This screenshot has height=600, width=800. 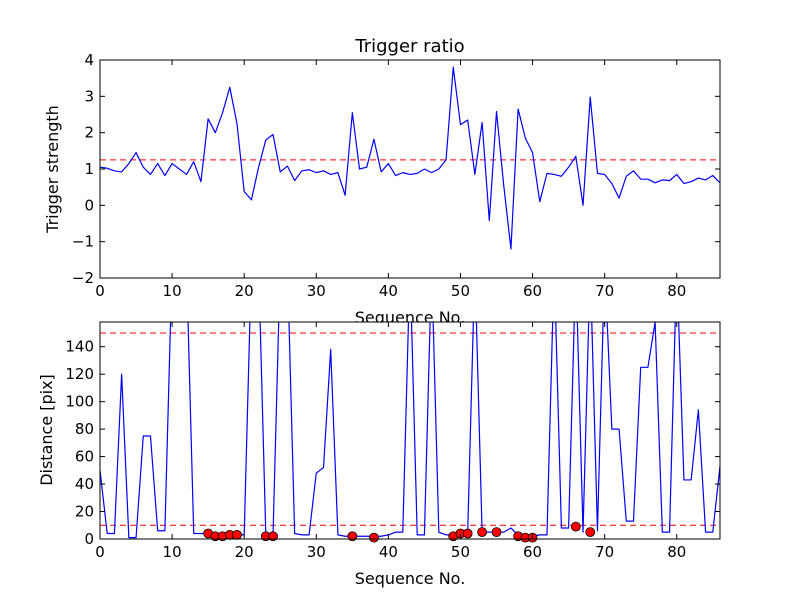 I want to click on y-tick-label: 20, so click(x=84, y=512).